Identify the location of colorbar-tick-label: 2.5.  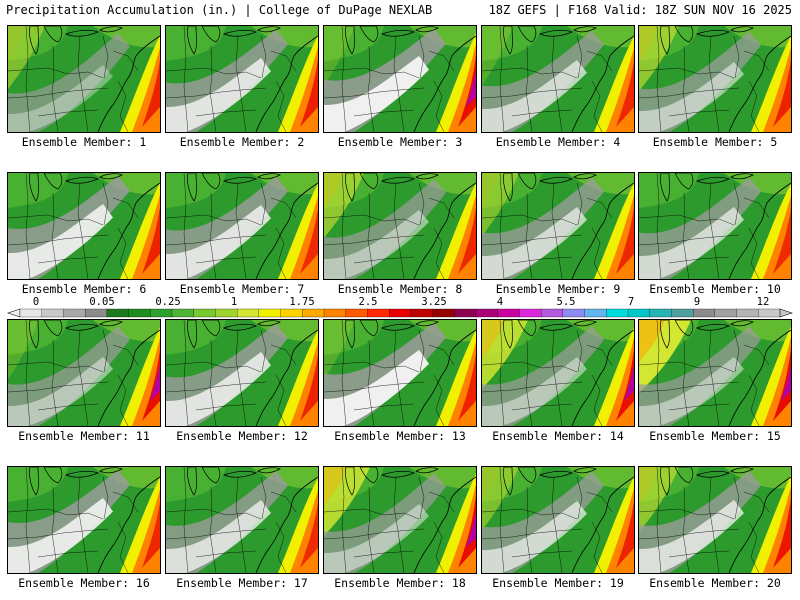
(368, 302).